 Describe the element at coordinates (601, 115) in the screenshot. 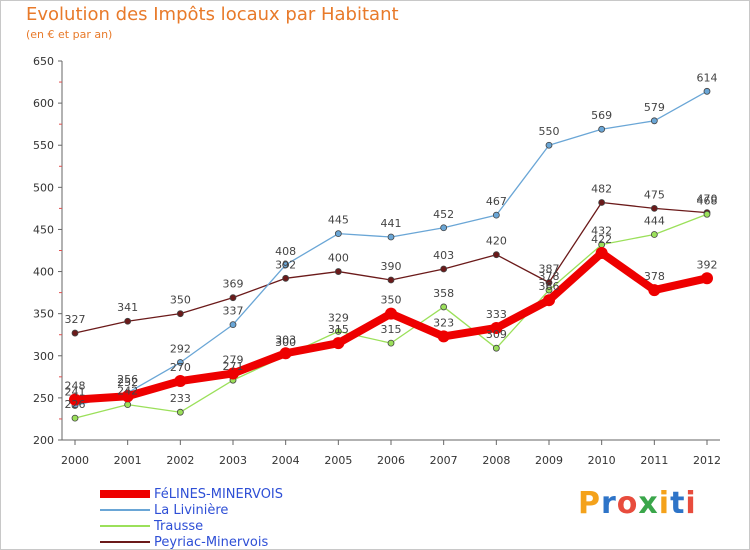

I see `data-label: 569` at that location.